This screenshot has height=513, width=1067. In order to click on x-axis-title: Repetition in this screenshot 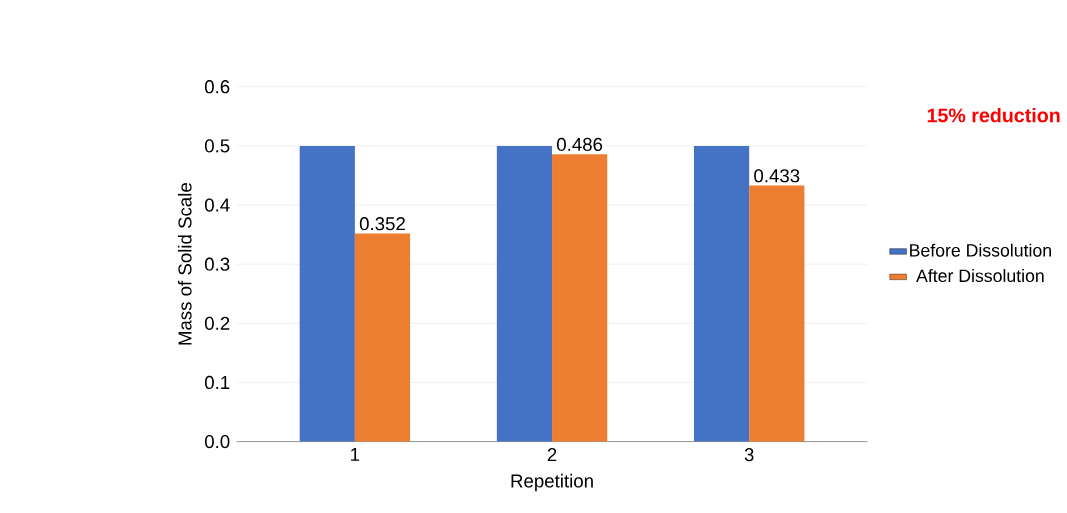, I will do `click(552, 483)`.